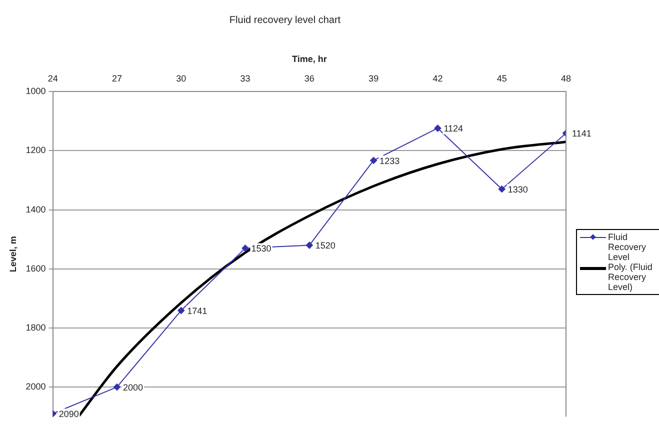 The image size is (659, 425). Describe the element at coordinates (245, 79) in the screenshot. I see `x-tick-label: 33` at that location.